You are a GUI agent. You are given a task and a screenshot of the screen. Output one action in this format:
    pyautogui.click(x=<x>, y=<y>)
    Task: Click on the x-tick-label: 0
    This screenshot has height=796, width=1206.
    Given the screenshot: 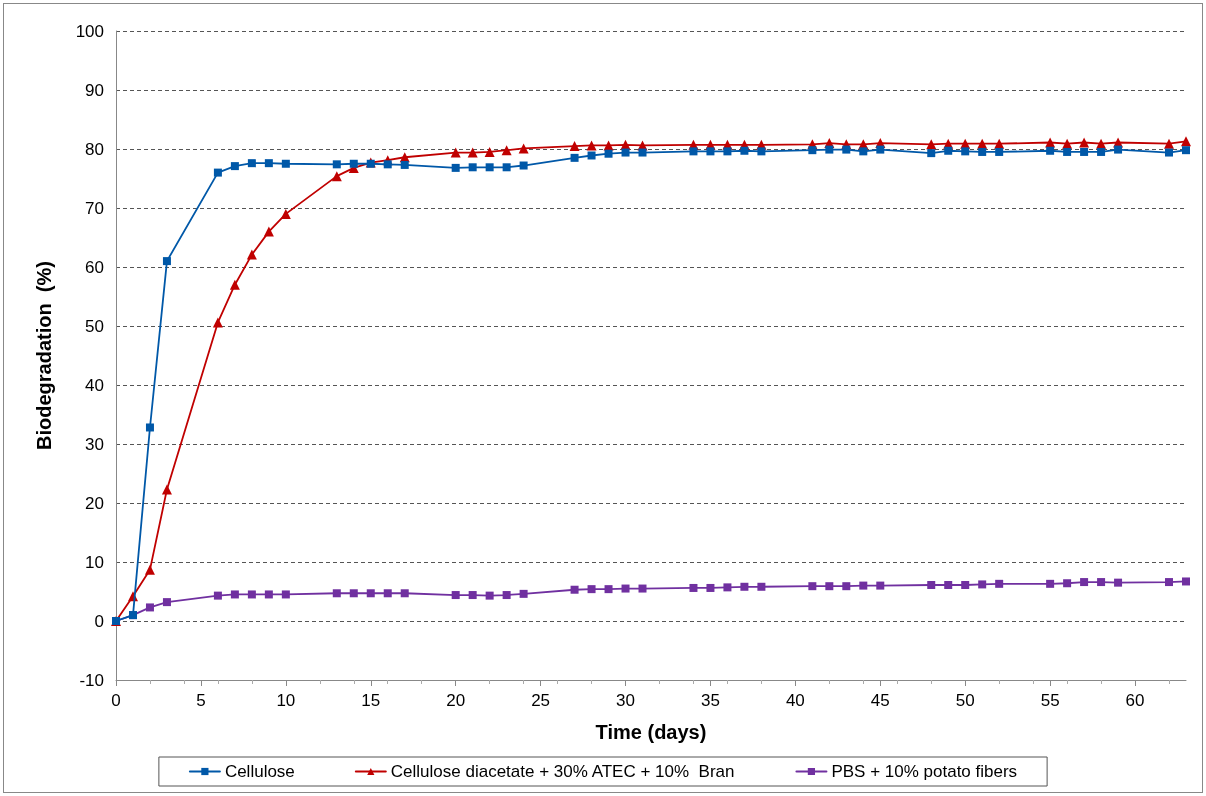 What is the action you would take?
    pyautogui.click(x=116, y=700)
    